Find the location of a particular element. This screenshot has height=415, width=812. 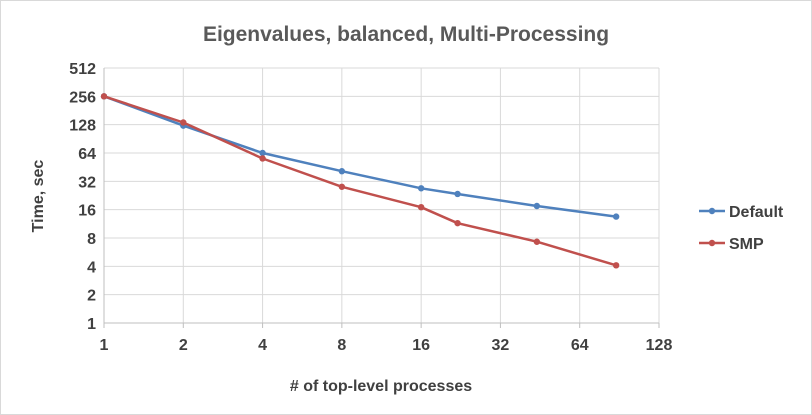

x-tick-label: 64 is located at coordinates (580, 345).